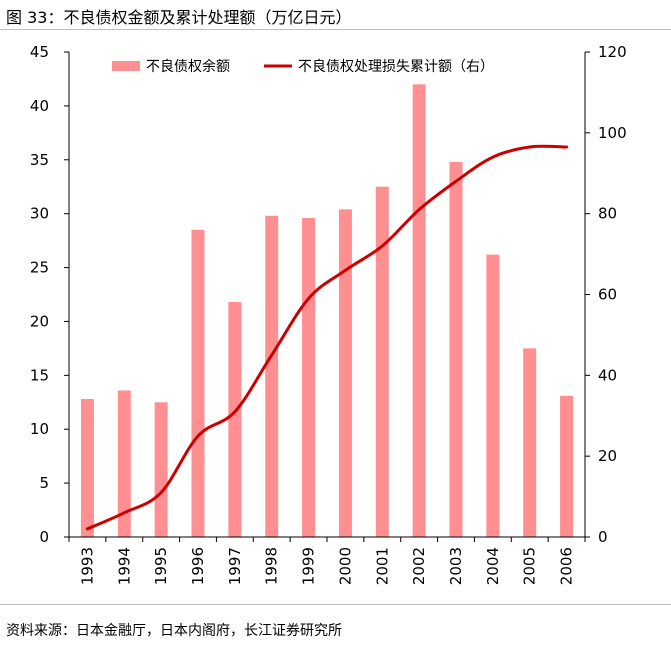 Image resolution: width=671 pixels, height=647 pixels. What do you see at coordinates (607, 456) in the screenshot?
I see `right-tick-label: 20` at bounding box center [607, 456].